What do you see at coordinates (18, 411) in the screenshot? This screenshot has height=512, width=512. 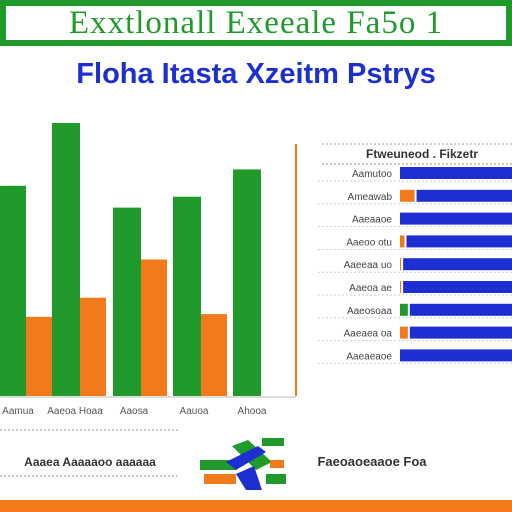 I see `x-tick-label-1: Aamua` at bounding box center [18, 411].